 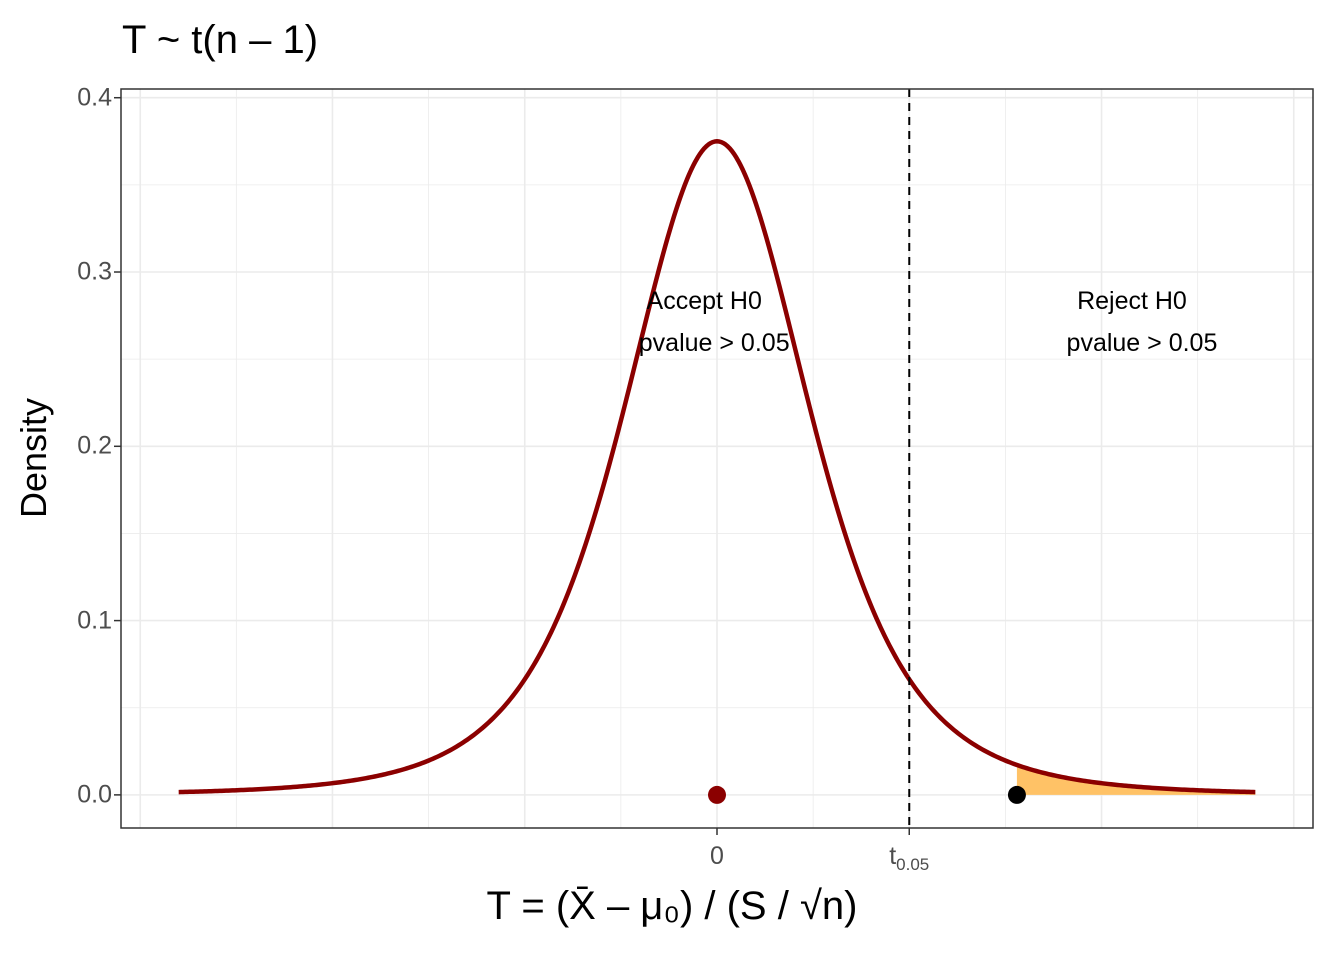 What do you see at coordinates (1136, 779) in the screenshot?
I see `rejection-tail-area` at bounding box center [1136, 779].